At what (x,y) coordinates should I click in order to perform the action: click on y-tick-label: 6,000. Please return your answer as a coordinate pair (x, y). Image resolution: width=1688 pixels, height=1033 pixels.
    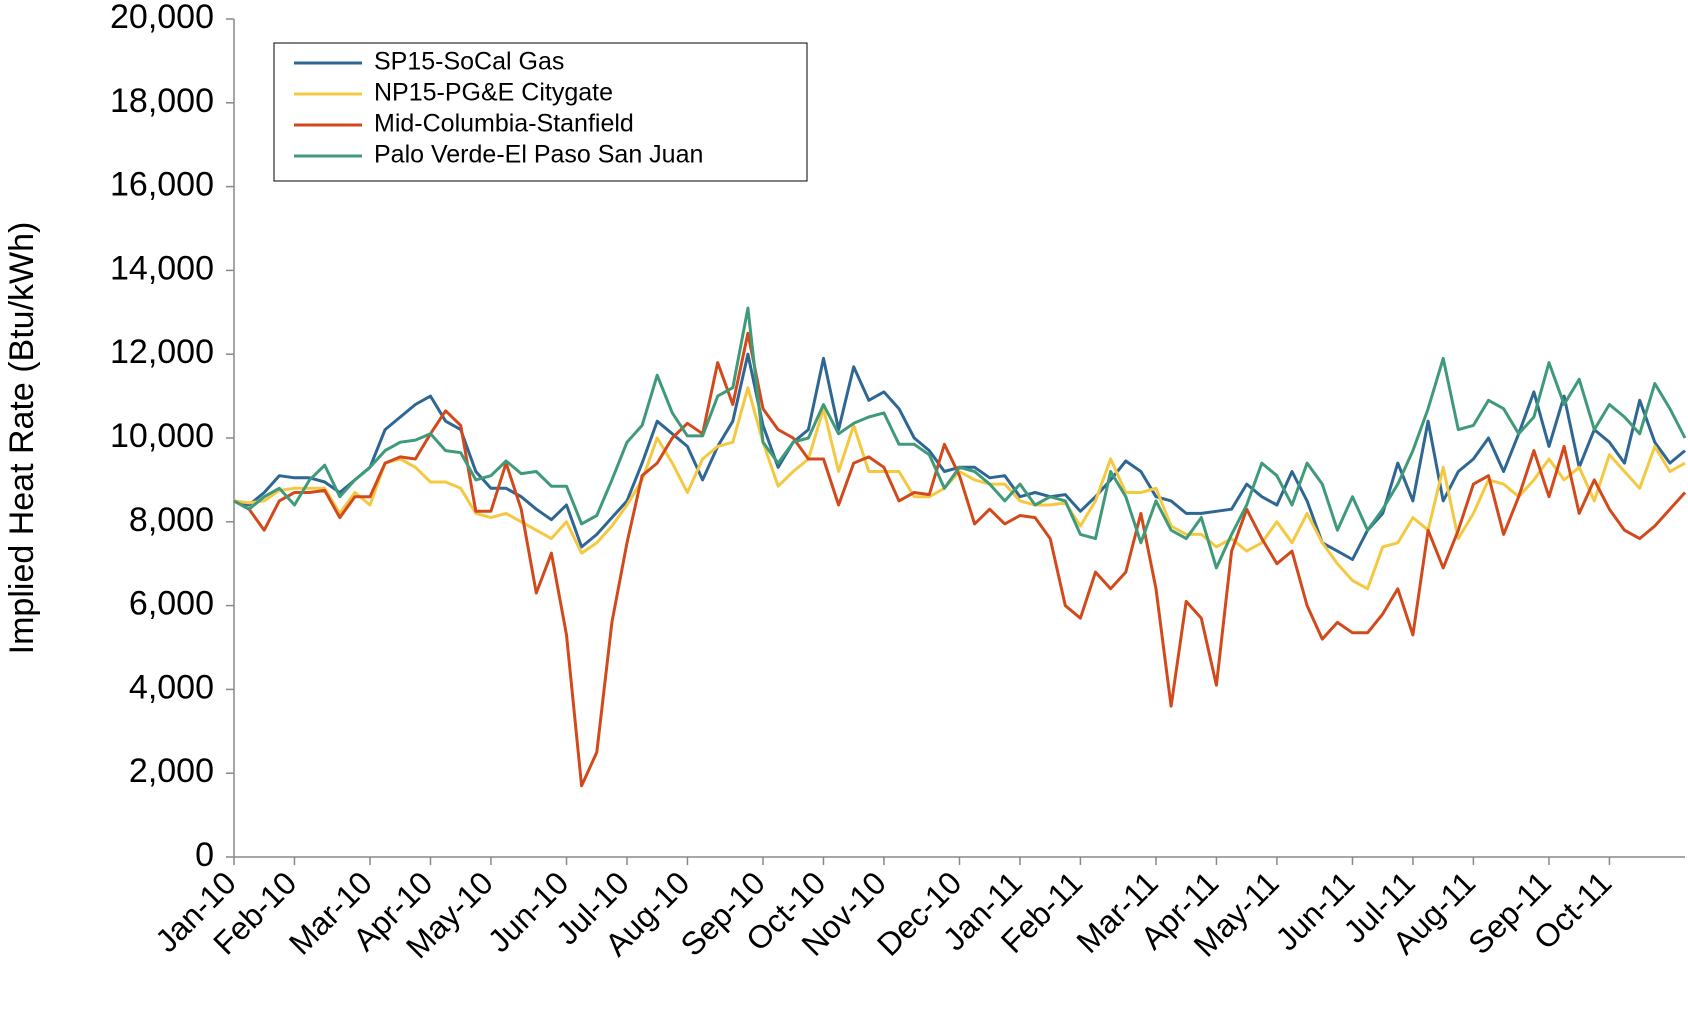
    Looking at the image, I should click on (171, 604).